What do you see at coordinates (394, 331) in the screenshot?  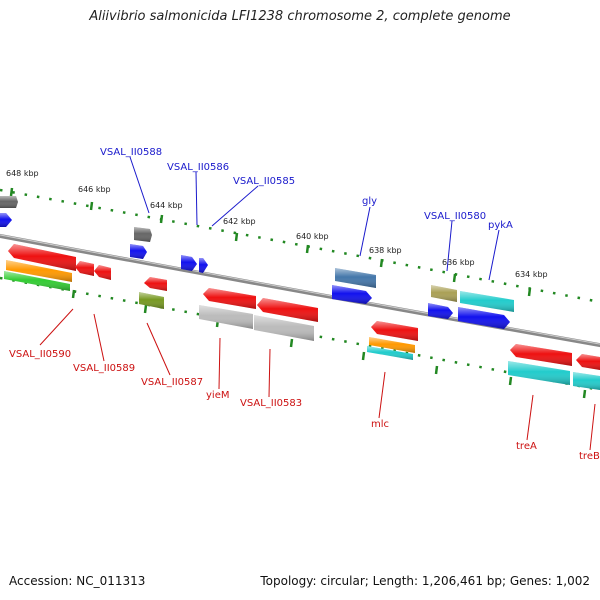 I see `feature-mlc` at bounding box center [394, 331].